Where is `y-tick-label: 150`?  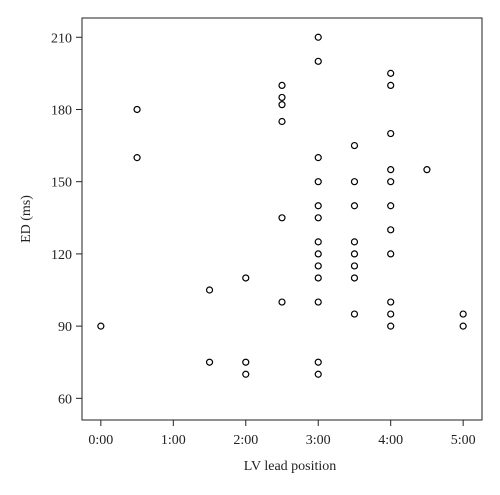
y-tick-label: 150 is located at coordinates (61, 183).